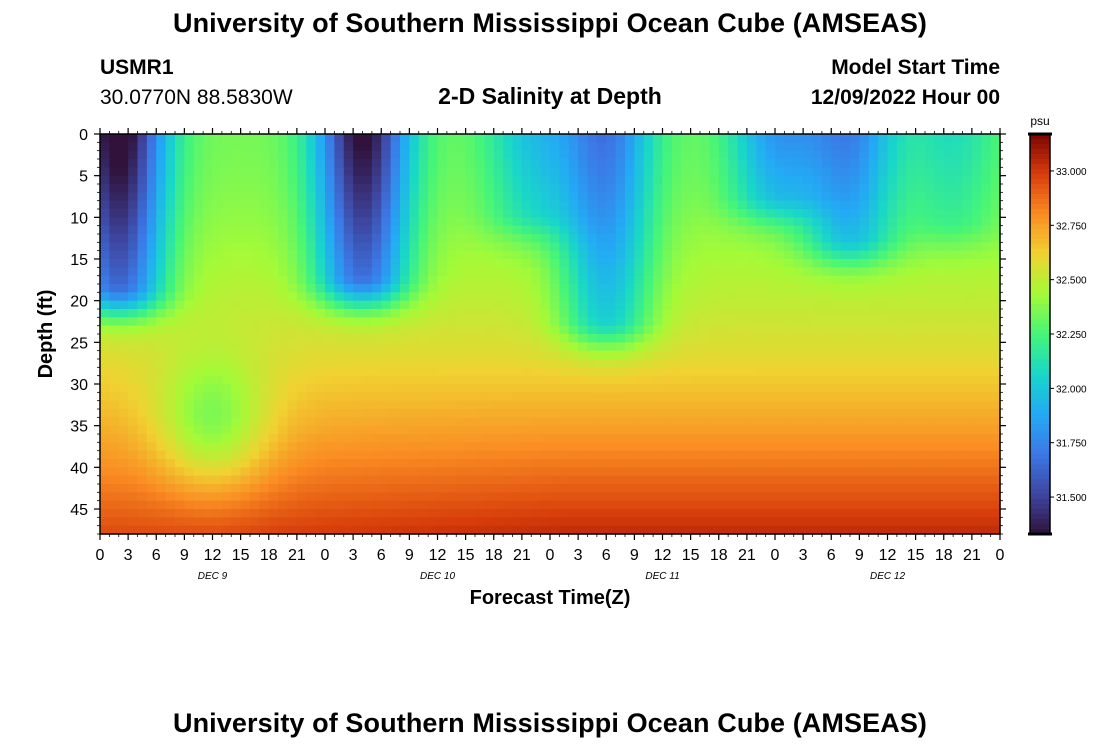 The height and width of the screenshot is (750, 1100). Describe the element at coordinates (79, 385) in the screenshot. I see `y-tick-label: 30` at that location.